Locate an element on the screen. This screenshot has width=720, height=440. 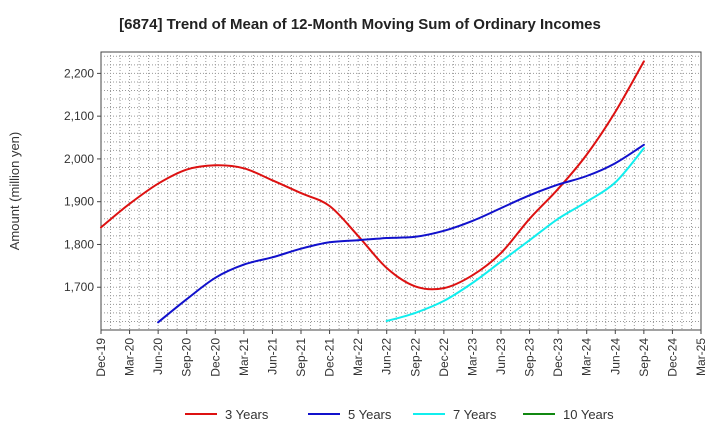
x-tick-label: Sep-21 is located at coordinates (301, 357).